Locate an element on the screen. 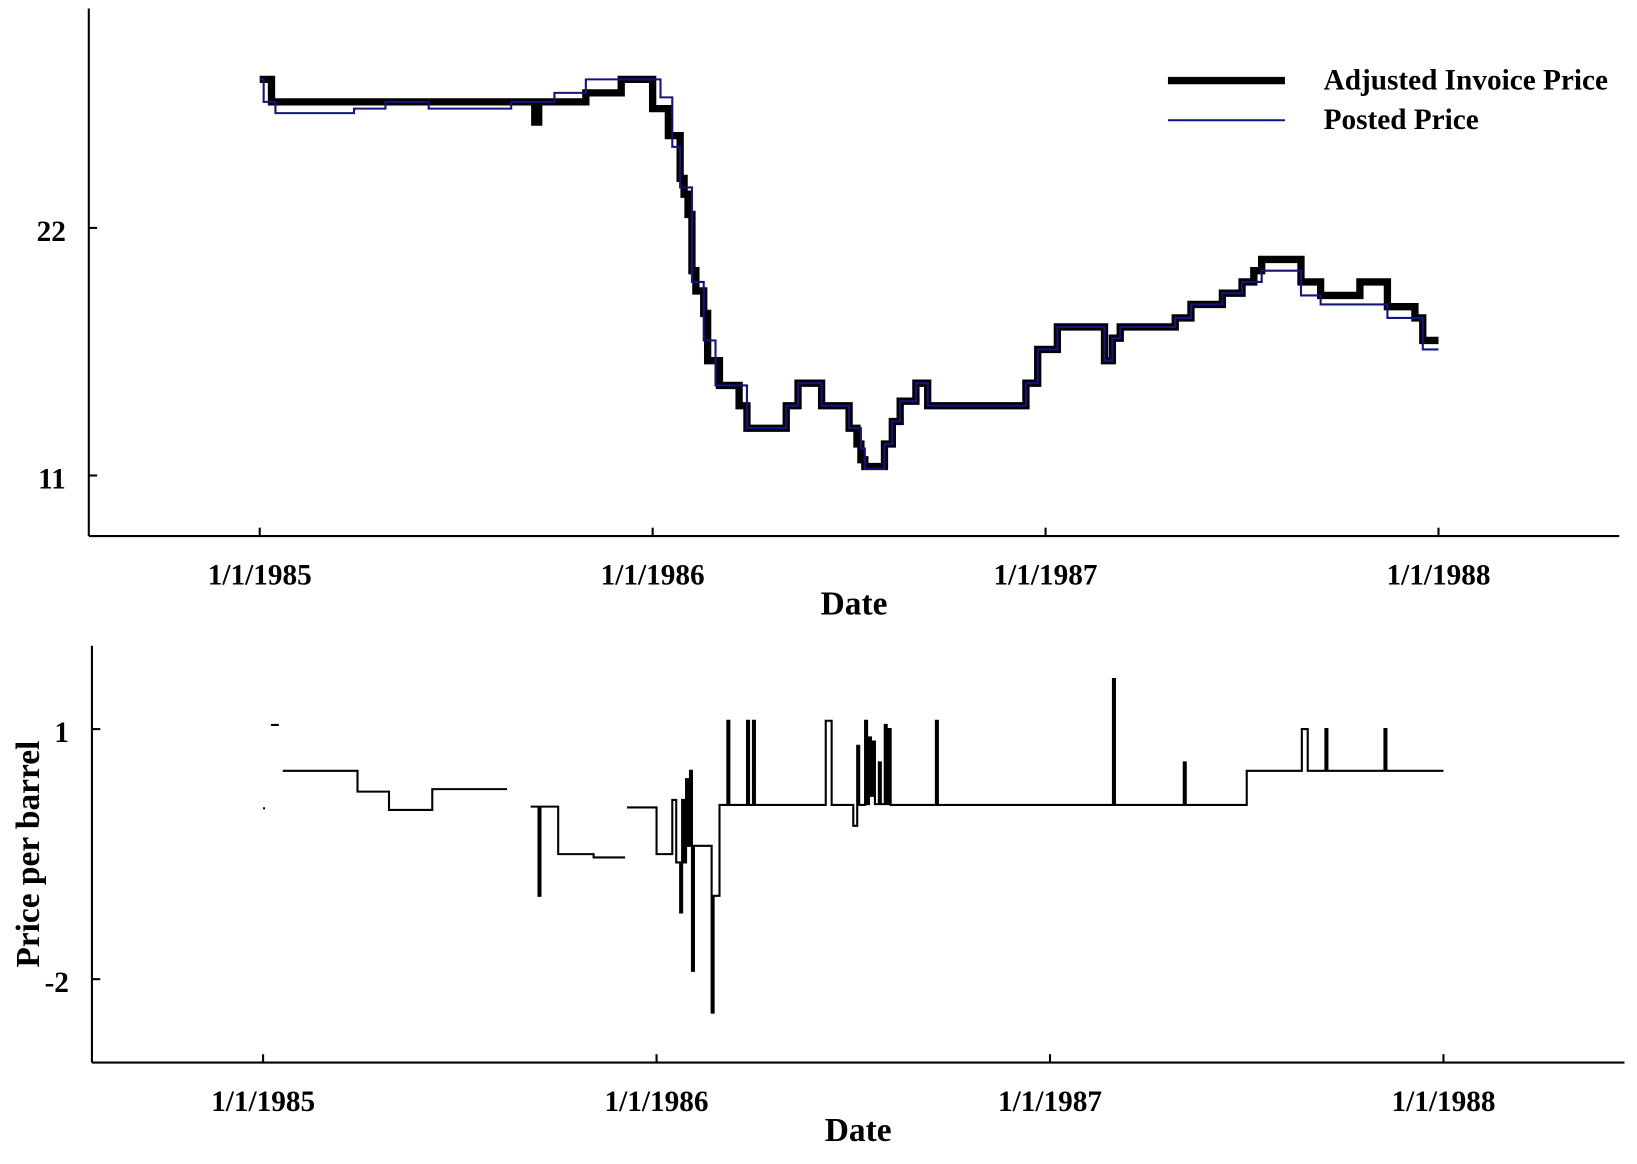 This screenshot has width=1637, height=1164. y-tick-label: -2 is located at coordinates (57, 983).